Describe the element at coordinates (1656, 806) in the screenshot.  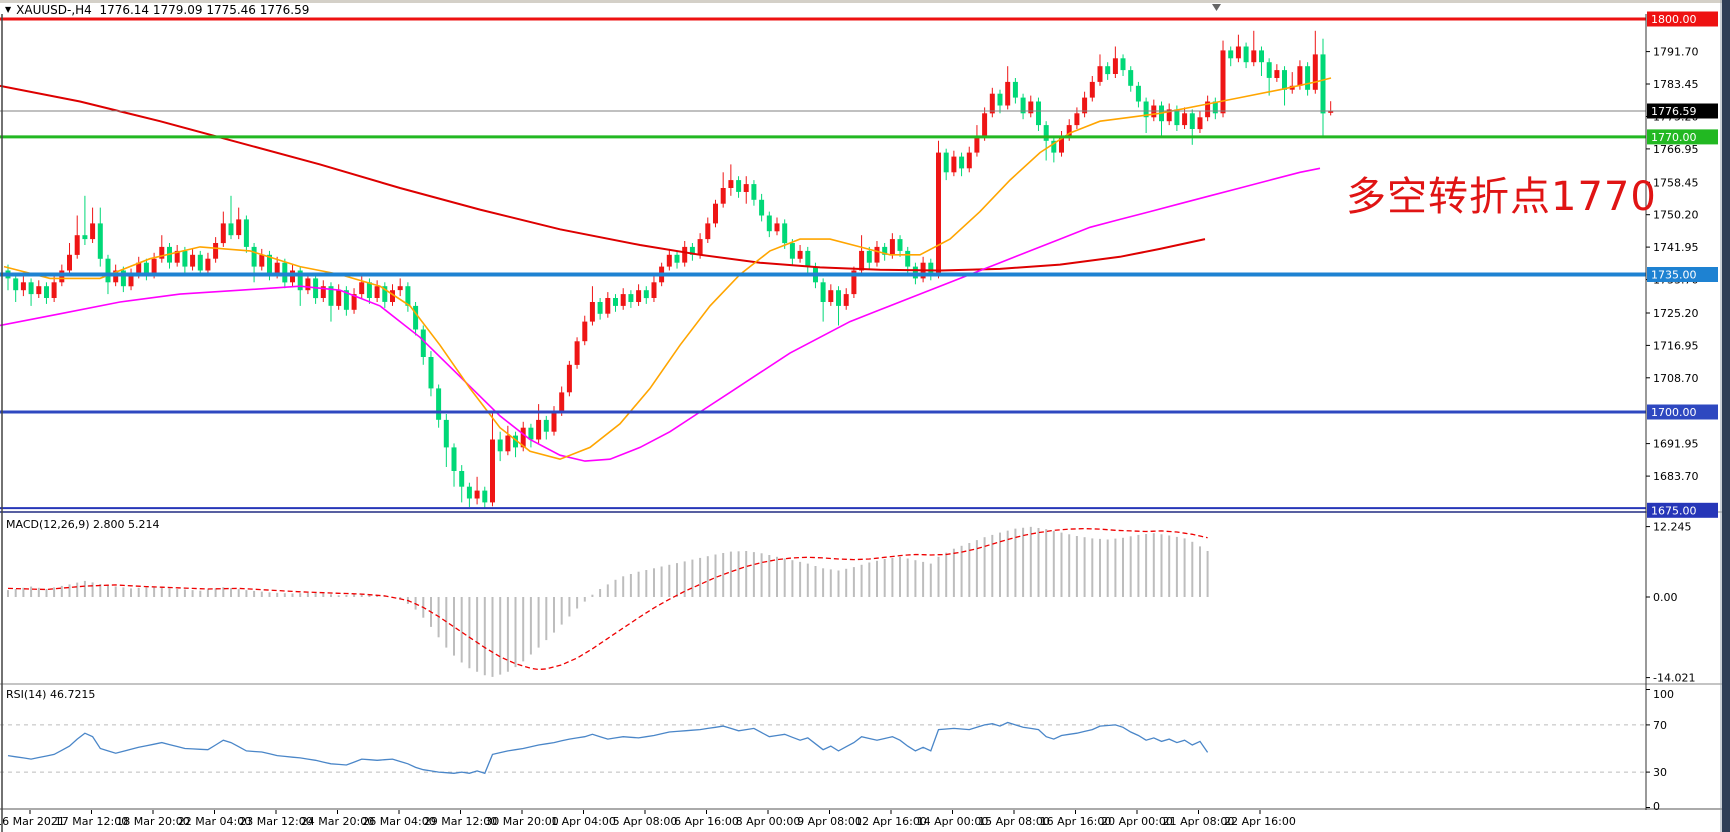
I see `svg-text: 0` at that location.